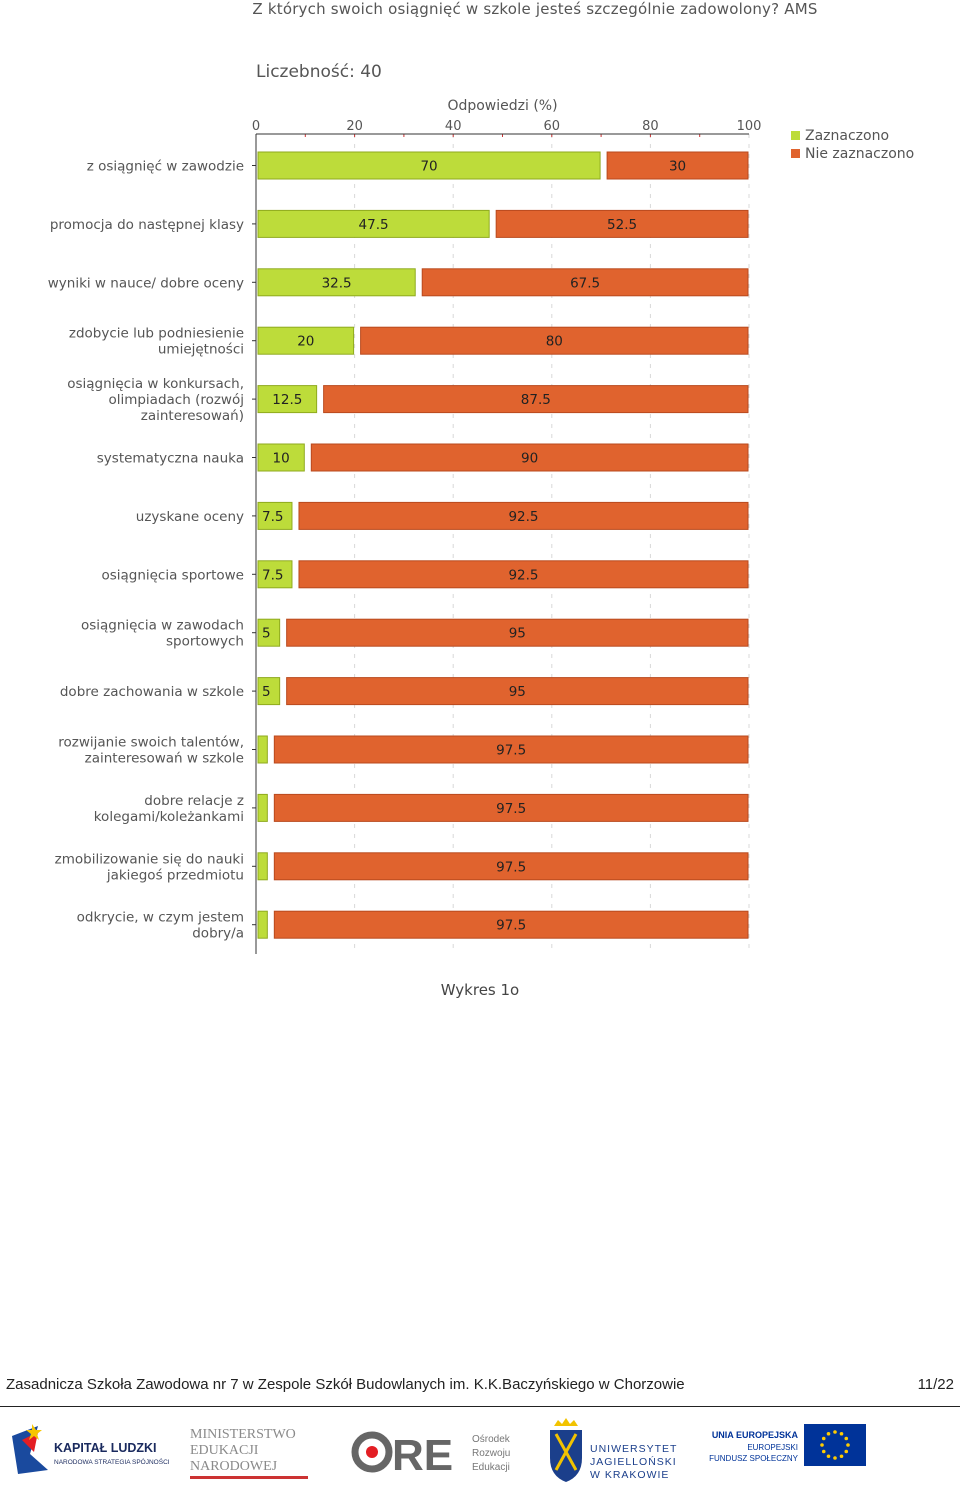 The height and width of the screenshot is (1496, 960). Describe the element at coordinates (175, 875) in the screenshot. I see `category-label: jakiegoś przedmiotu` at that location.